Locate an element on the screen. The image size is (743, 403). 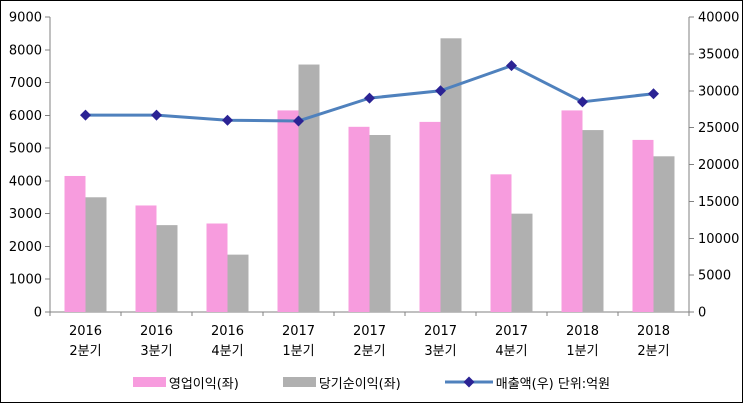
legend-item-operating-profit: 영업이익(좌) is located at coordinates (185, 382).